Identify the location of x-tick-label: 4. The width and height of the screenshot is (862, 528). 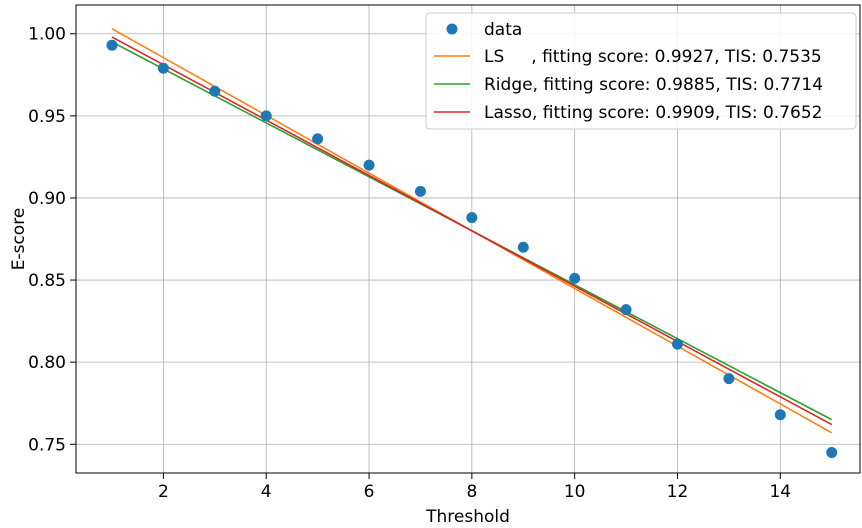
(266, 492).